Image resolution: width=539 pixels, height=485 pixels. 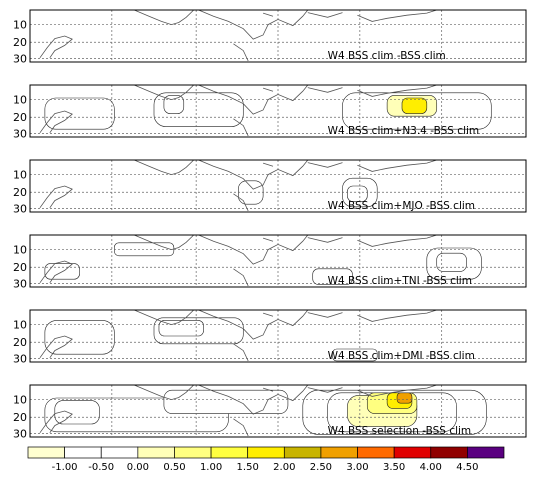 What do you see at coordinates (101, 467) in the screenshot?
I see `colorbar-label: -0.50` at bounding box center [101, 467].